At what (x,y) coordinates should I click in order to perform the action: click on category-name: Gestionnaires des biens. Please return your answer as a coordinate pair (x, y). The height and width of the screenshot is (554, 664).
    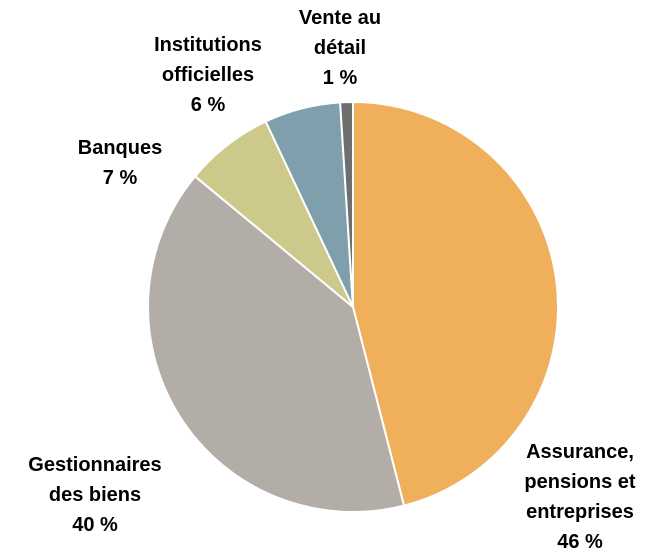
    Looking at the image, I should click on (95, 480).